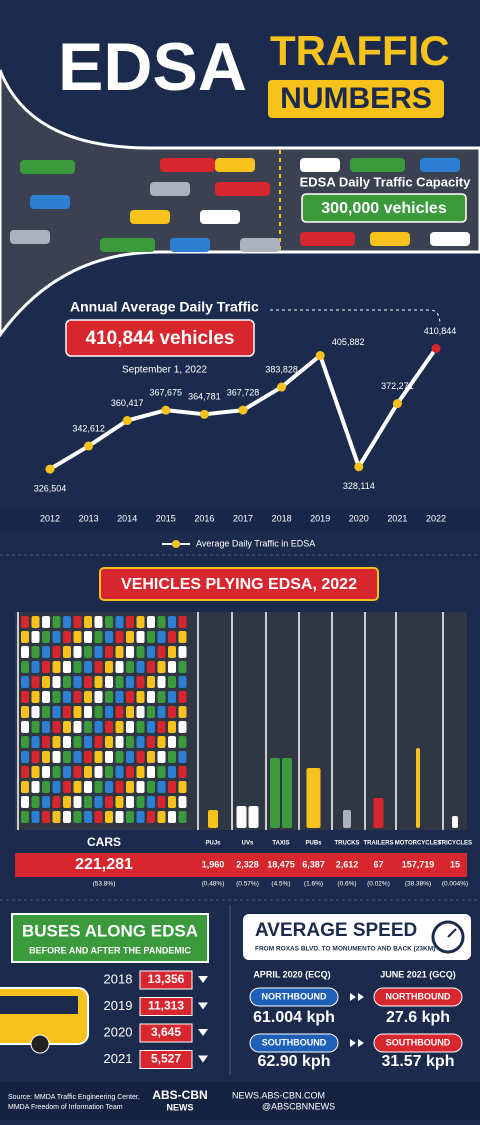 The image size is (480, 1125). I want to click on bus-wheel, so click(40, 1044).